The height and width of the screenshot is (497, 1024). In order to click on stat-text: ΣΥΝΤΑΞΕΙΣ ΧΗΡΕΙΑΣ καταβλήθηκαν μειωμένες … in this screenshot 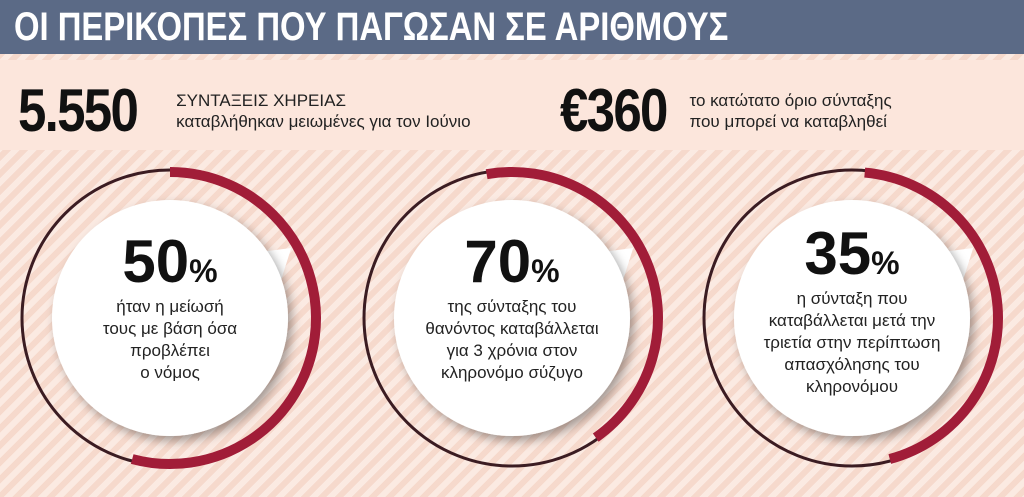, I will do `click(323, 111)`.